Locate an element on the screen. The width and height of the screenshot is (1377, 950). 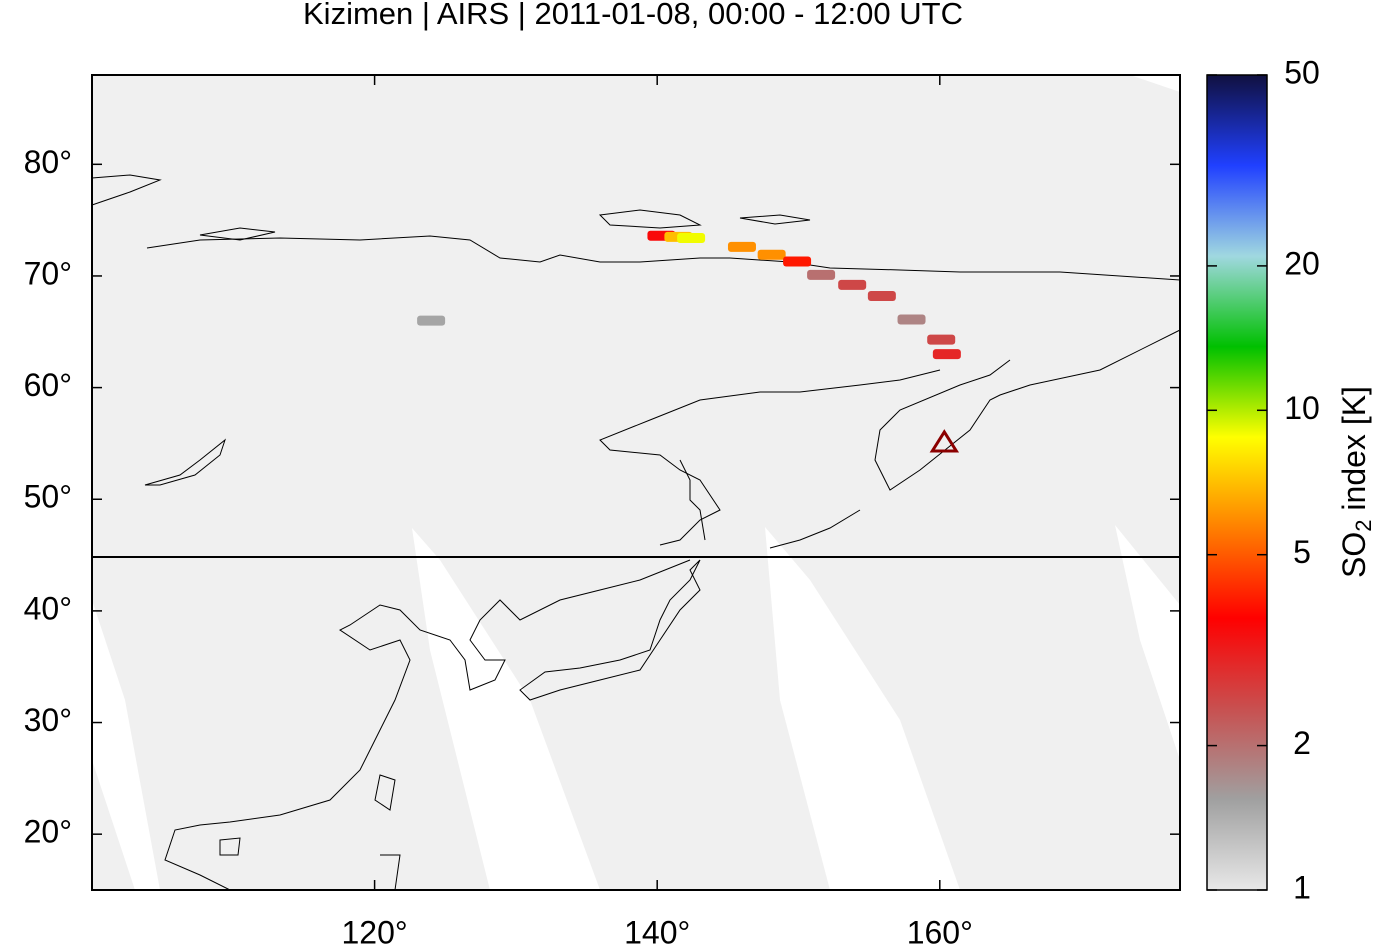
y-tick-label: 60° is located at coordinates (48, 385).